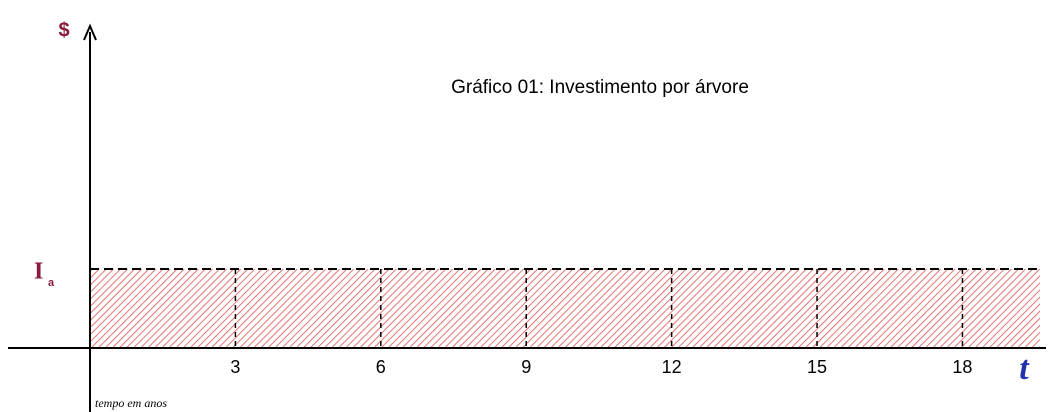 The width and height of the screenshot is (1048, 412). Describe the element at coordinates (600, 87) in the screenshot. I see `chart-title: Gráfico 01: Investimento por árvore` at that location.